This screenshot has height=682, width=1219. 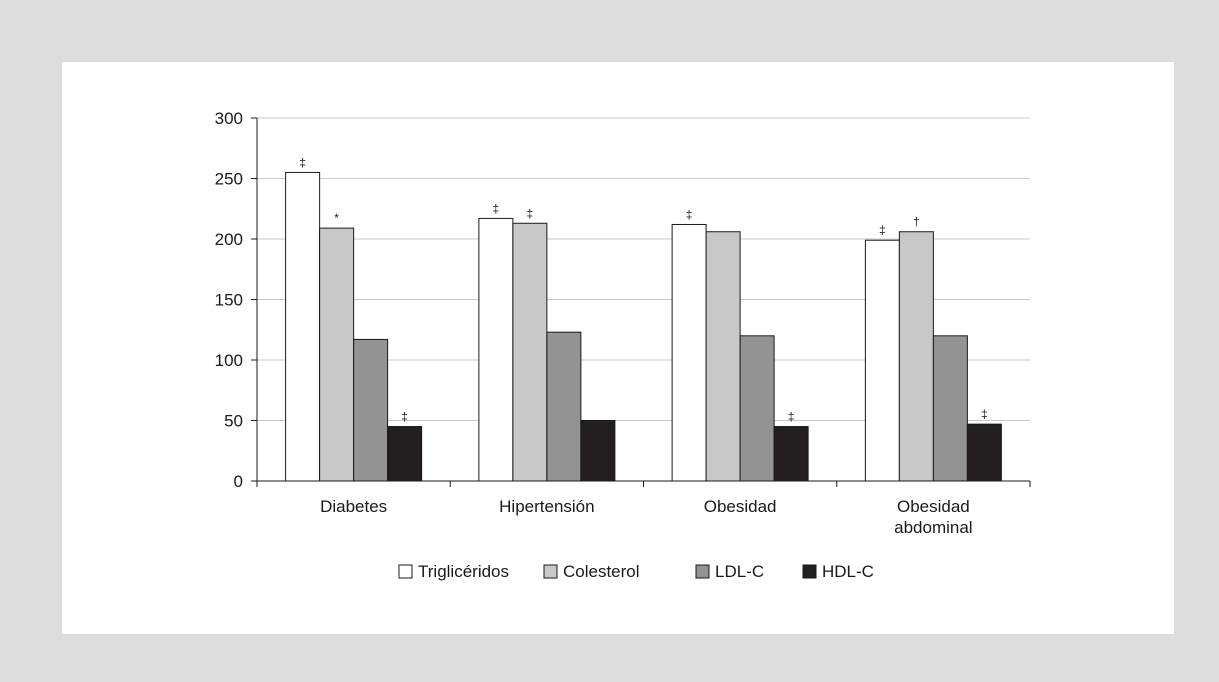 I want to click on category-label: Hipertensión, so click(x=546, y=506).